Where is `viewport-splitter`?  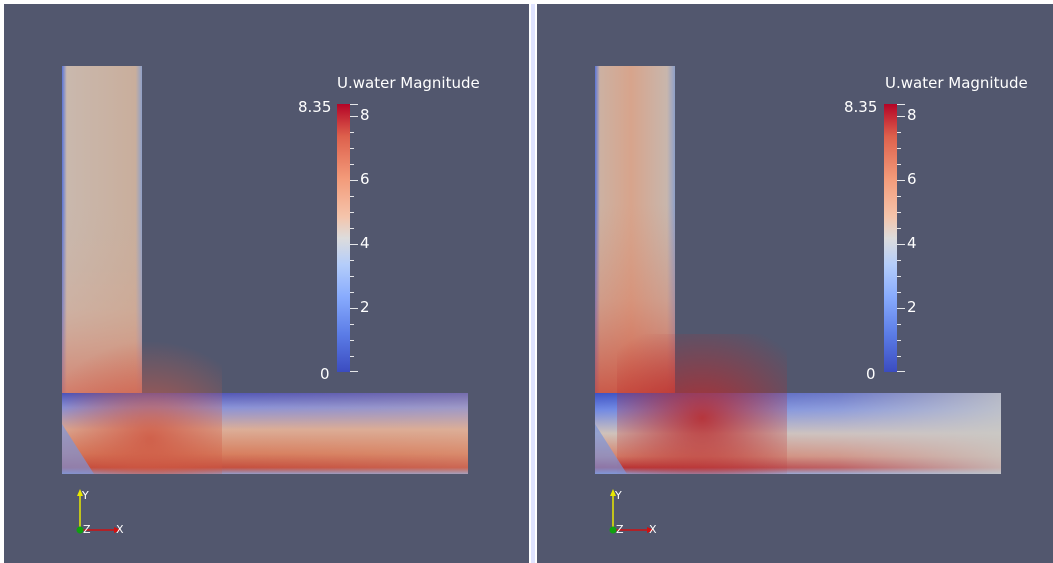 viewport-splitter is located at coordinates (533, 283).